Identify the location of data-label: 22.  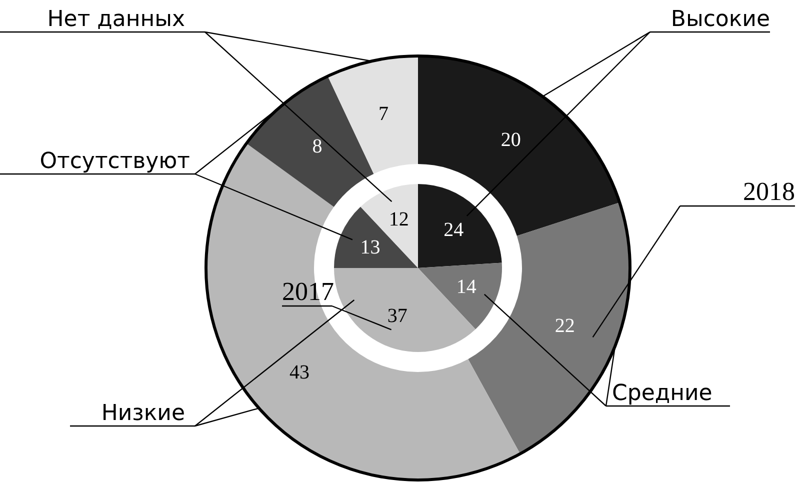
(564, 326).